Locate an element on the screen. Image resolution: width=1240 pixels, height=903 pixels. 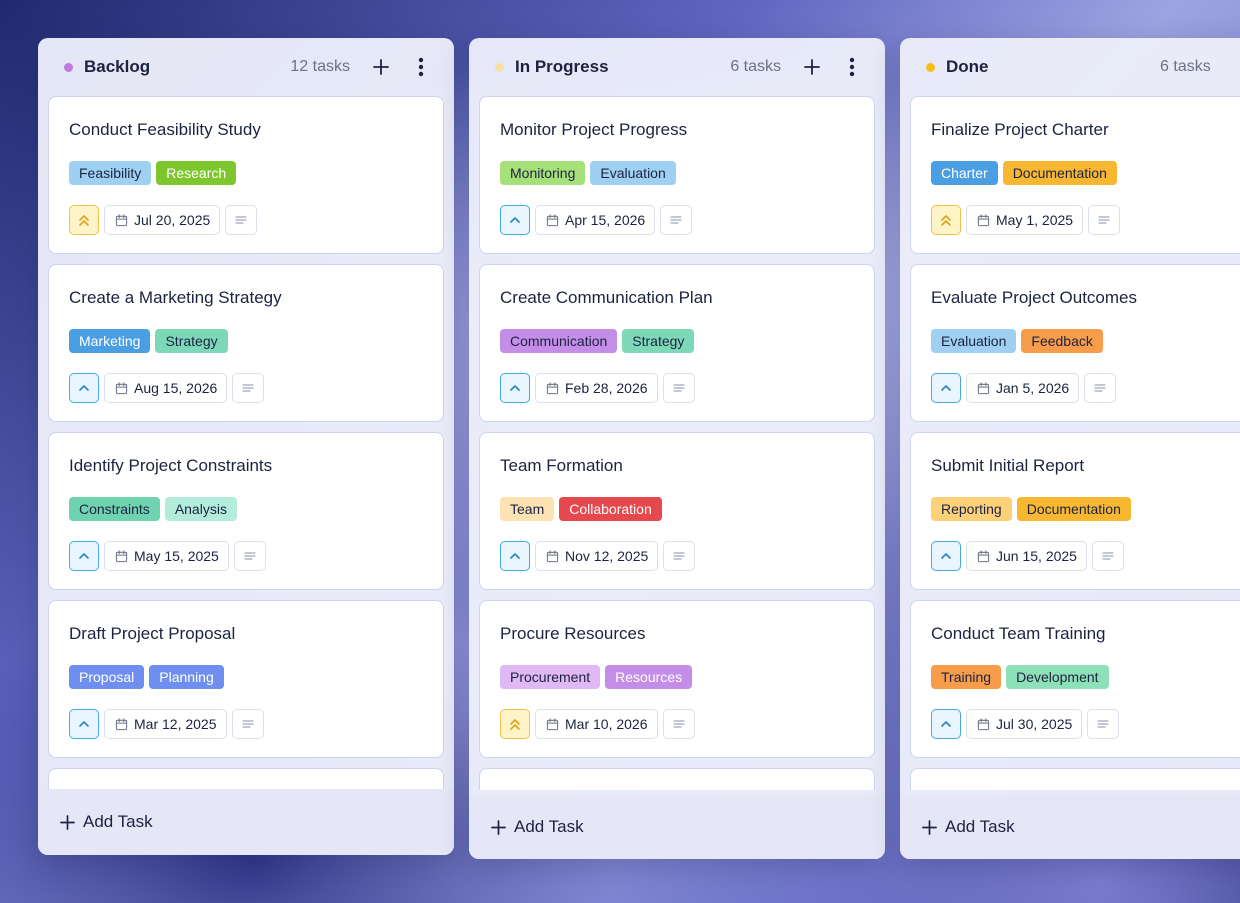
due-date: Jul 20, 2025 is located at coordinates (162, 220).